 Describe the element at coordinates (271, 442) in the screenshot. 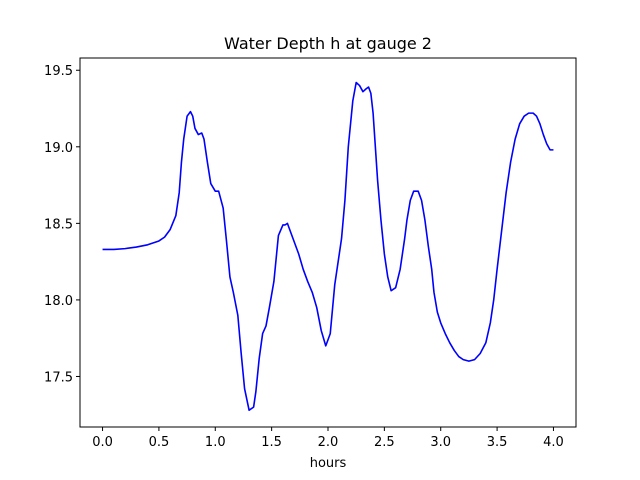

I see `x-tick-label: 1.5` at that location.